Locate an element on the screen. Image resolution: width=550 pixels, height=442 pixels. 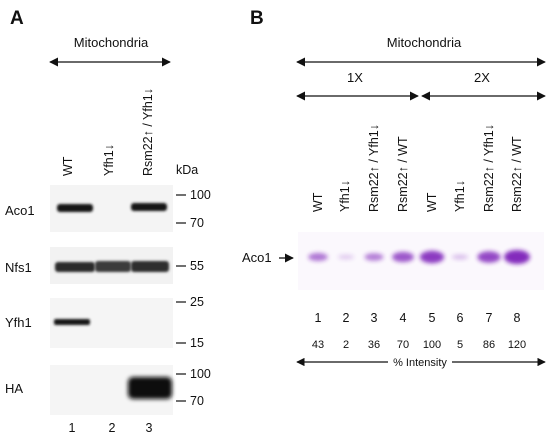
blot-nfs1: Nfs1 55 is located at coordinates (104, 265).